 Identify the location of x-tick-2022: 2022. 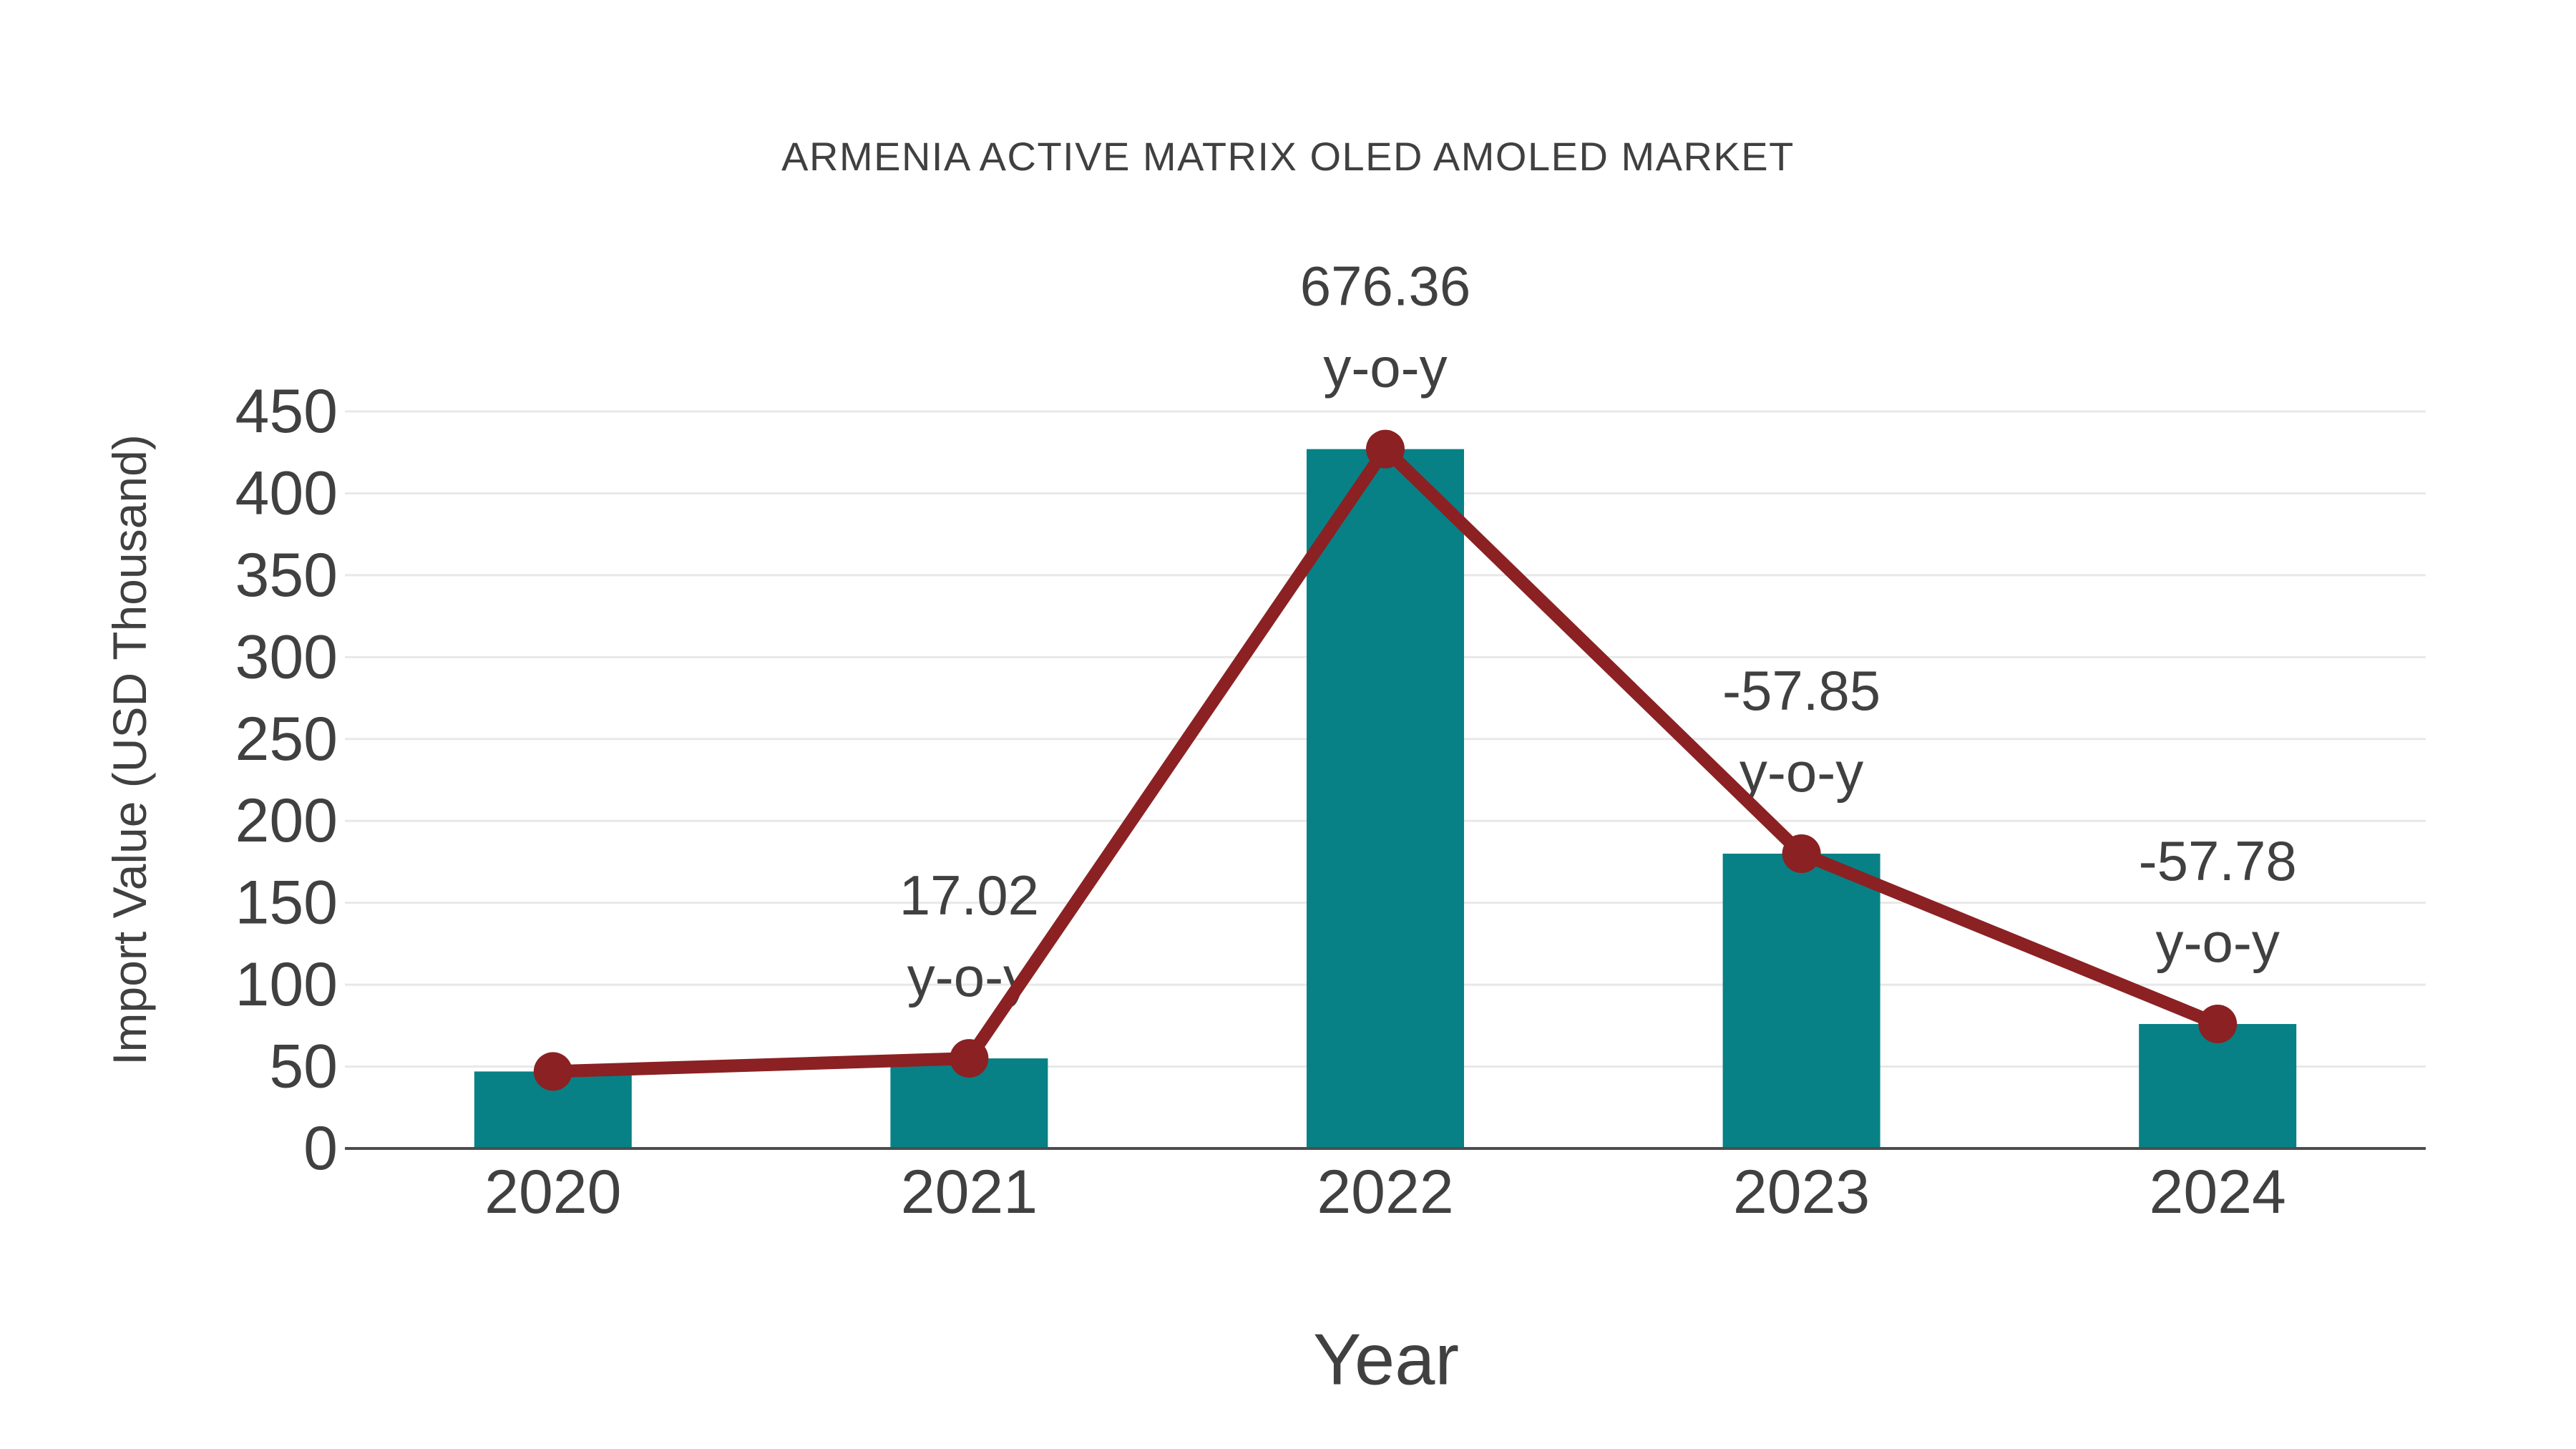
(1385, 1192).